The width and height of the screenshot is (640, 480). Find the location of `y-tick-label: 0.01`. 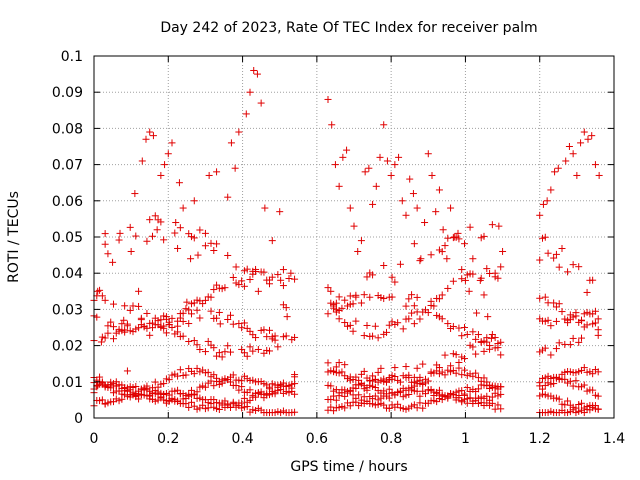

y-tick-label: 0.01 is located at coordinates (67, 383).